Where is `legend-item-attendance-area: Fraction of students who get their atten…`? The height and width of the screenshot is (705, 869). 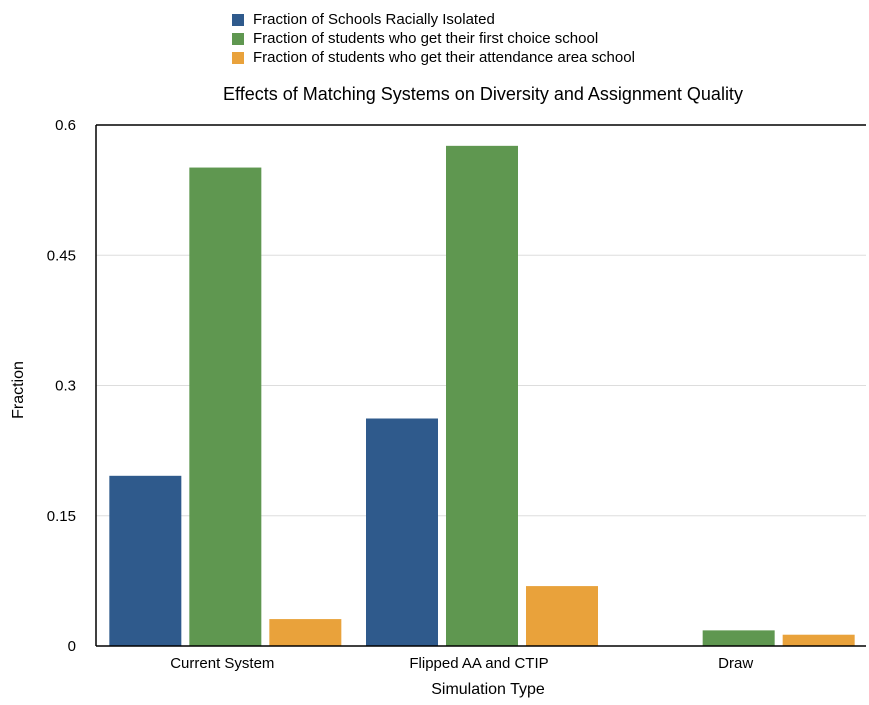
legend-item-attendance-area: Fraction of students who get their atten… is located at coordinates (433, 57).